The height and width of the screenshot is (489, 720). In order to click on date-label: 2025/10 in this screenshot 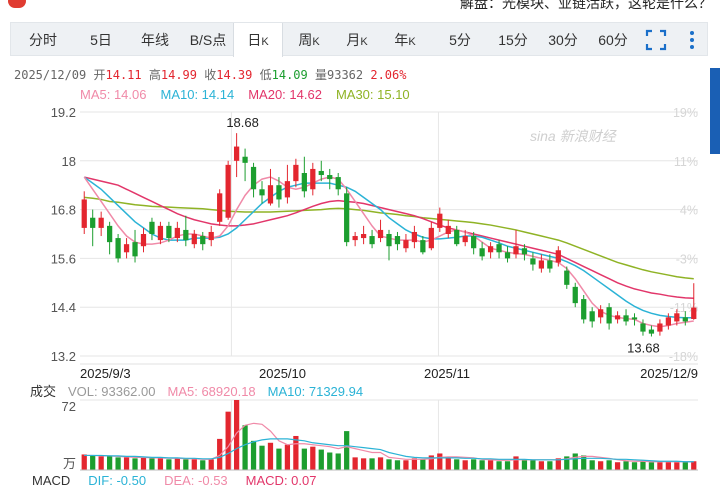, I will do `click(282, 373)`.